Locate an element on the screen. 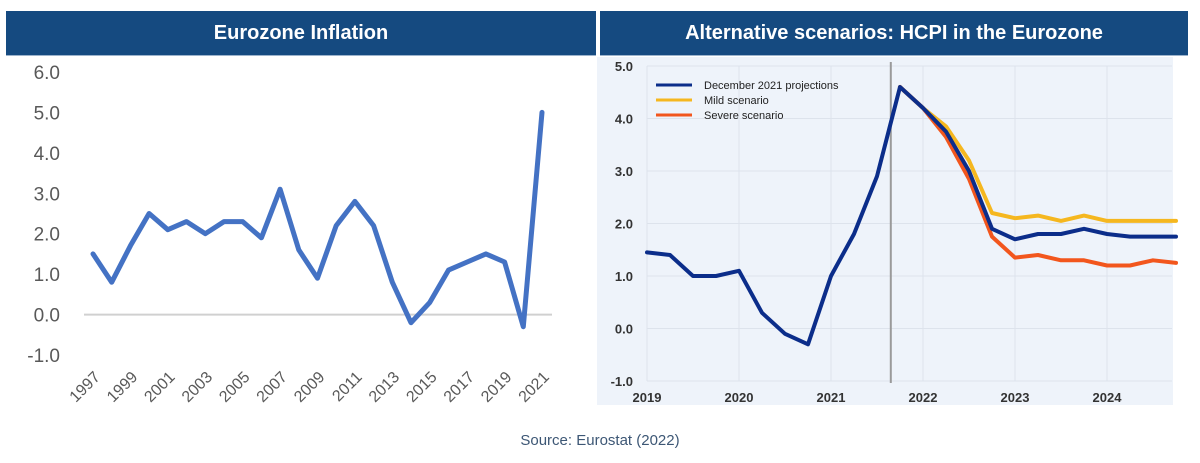 This screenshot has width=1200, height=463. left-chart-title-banner: Eurozone Inflation is located at coordinates (301, 33).